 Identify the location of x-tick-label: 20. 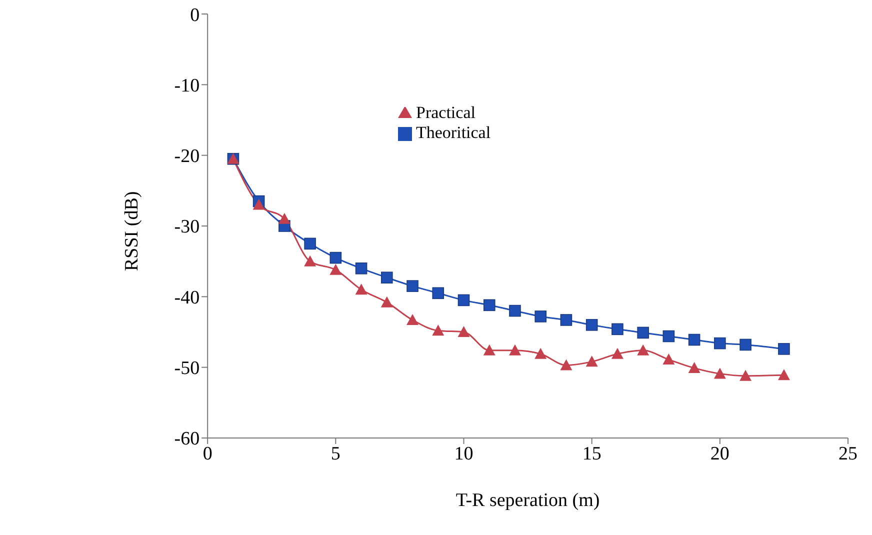
(720, 453).